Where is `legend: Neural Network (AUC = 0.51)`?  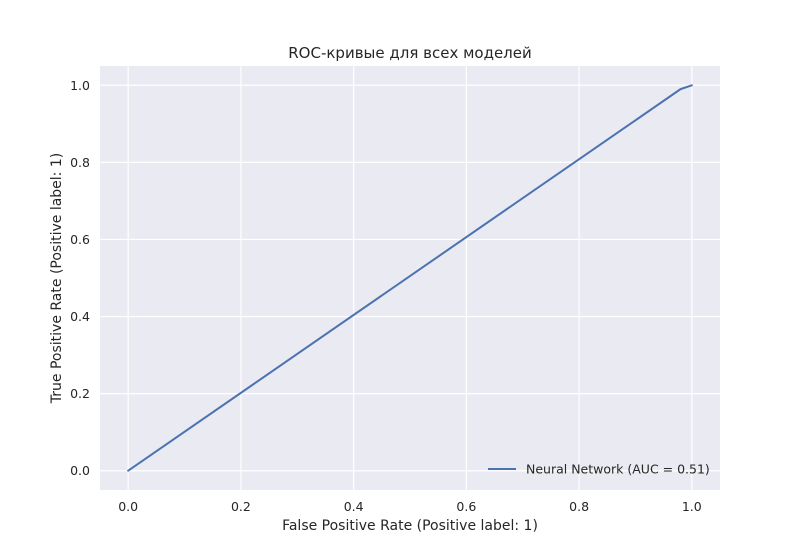
legend: Neural Network (AUC = 0.51) is located at coordinates (599, 469).